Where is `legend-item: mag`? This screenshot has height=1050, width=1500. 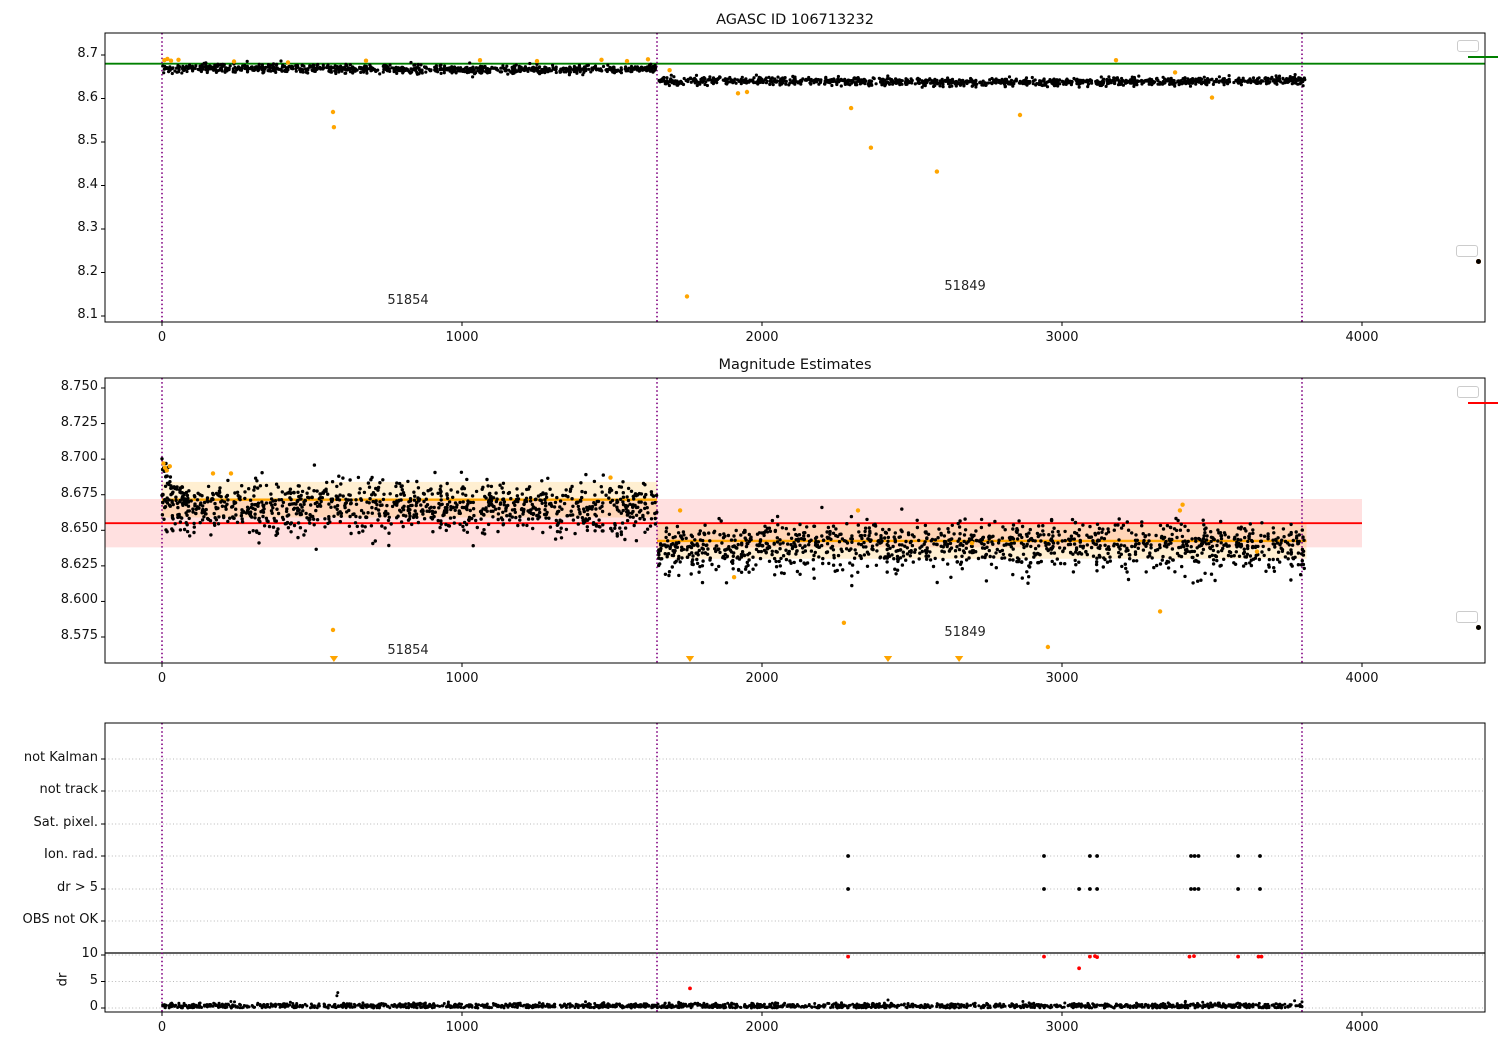
legend-item: mag is located at coordinates (1484, 402).